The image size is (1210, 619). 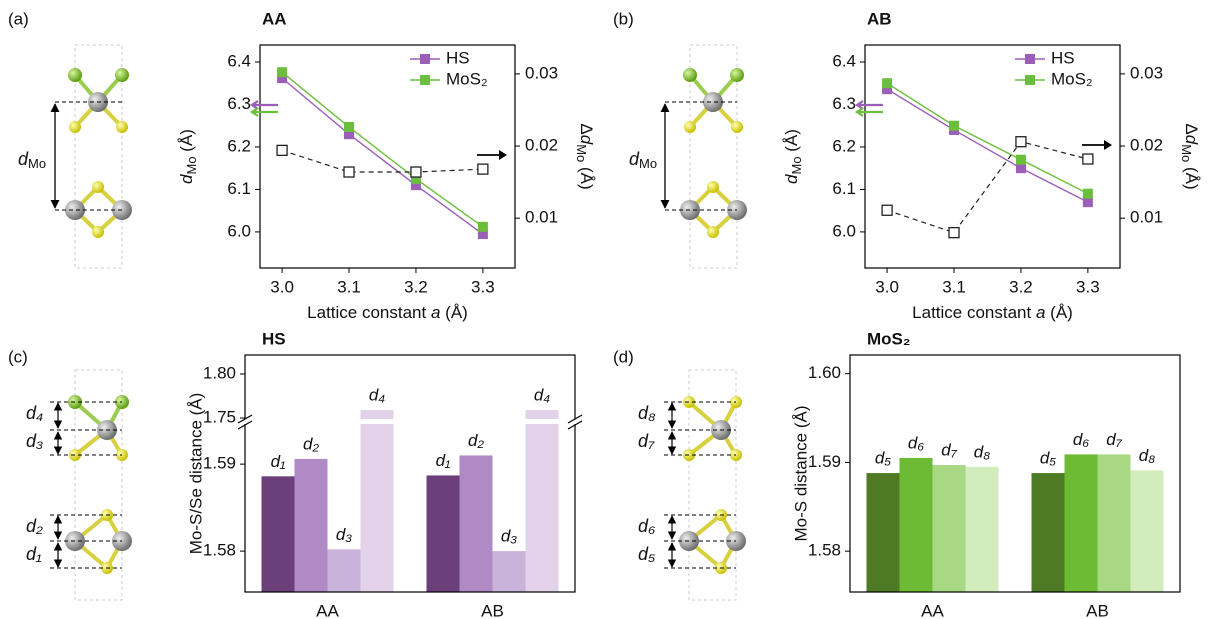 What do you see at coordinates (542, 395) in the screenshot?
I see `bar-label: d₄` at bounding box center [542, 395].